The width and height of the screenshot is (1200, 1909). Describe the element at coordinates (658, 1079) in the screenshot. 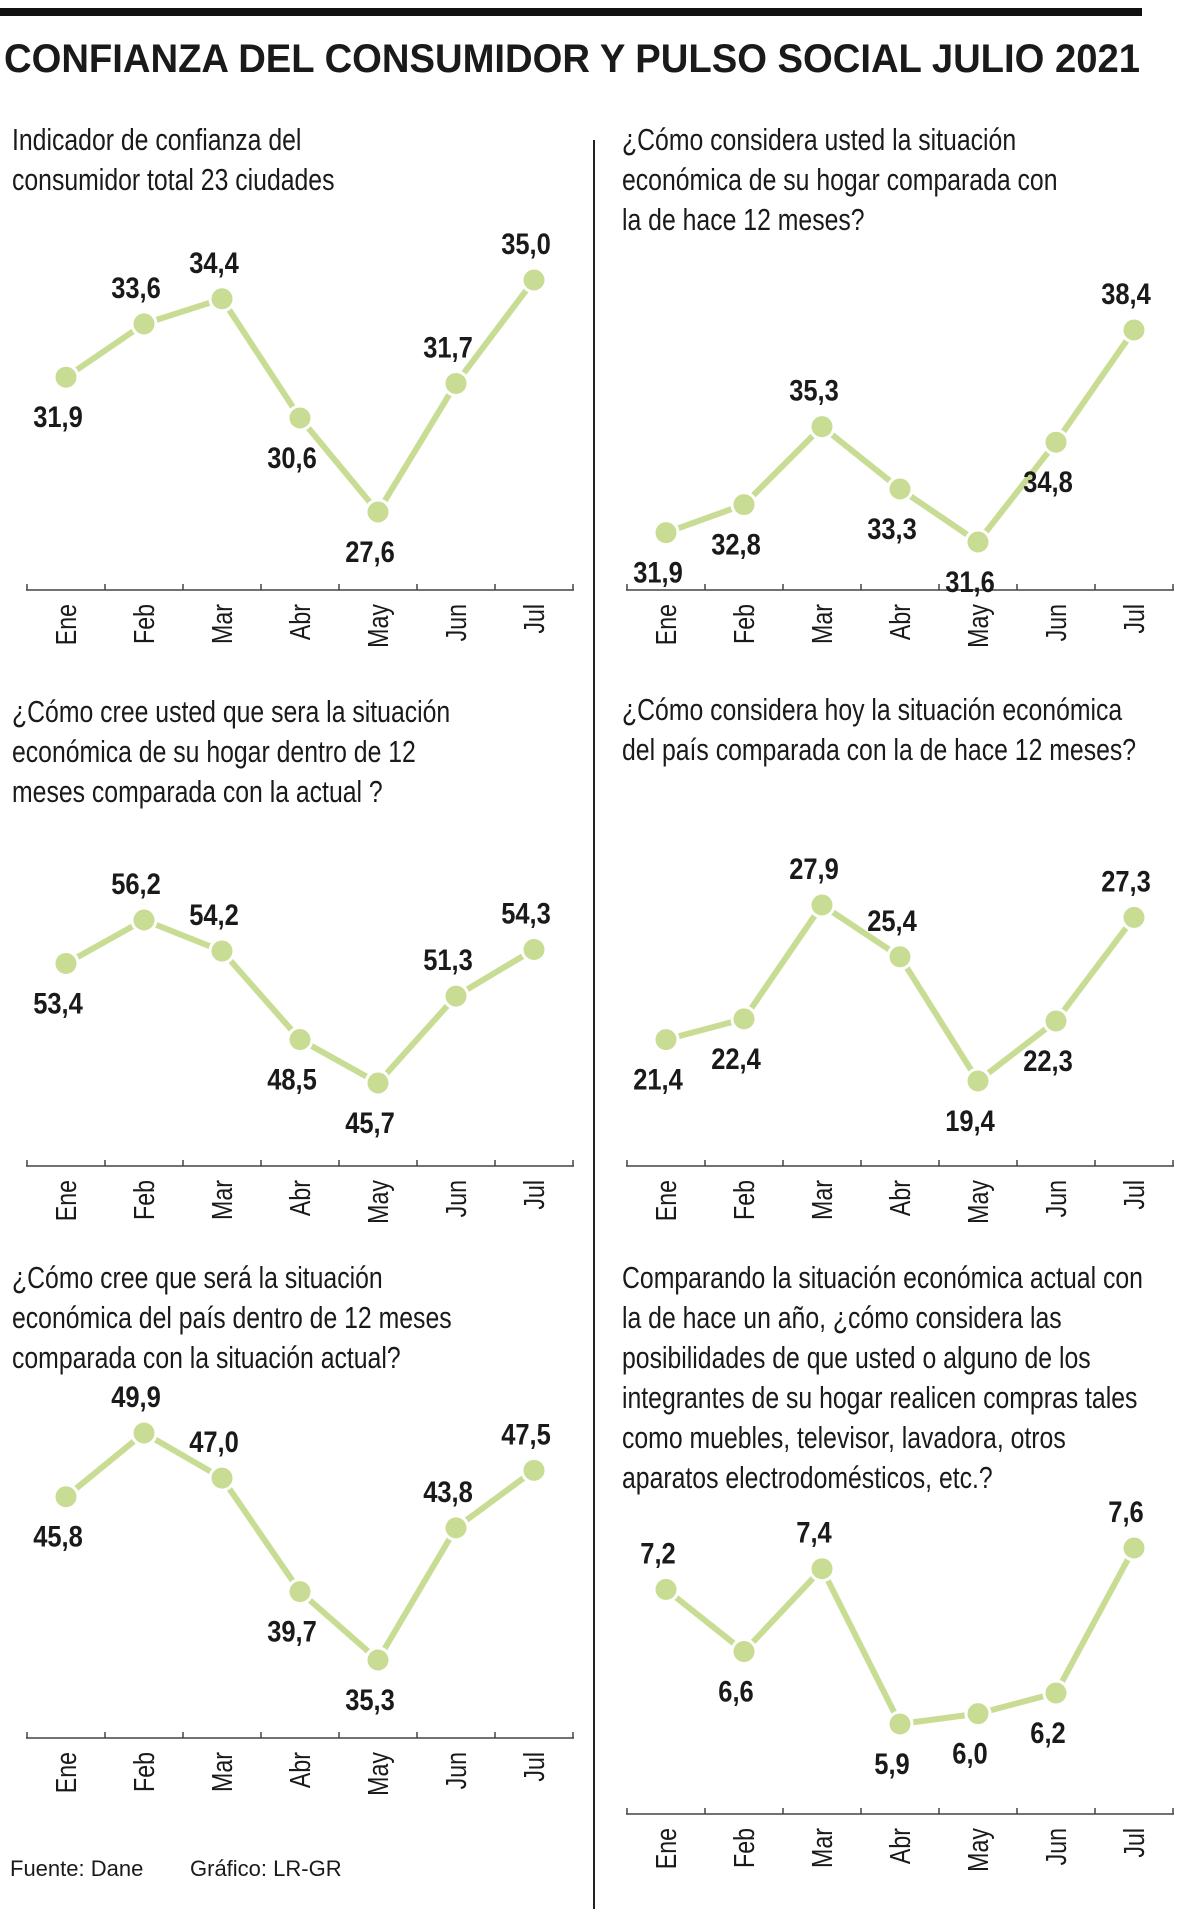

I see `data-label: 21,4` at that location.